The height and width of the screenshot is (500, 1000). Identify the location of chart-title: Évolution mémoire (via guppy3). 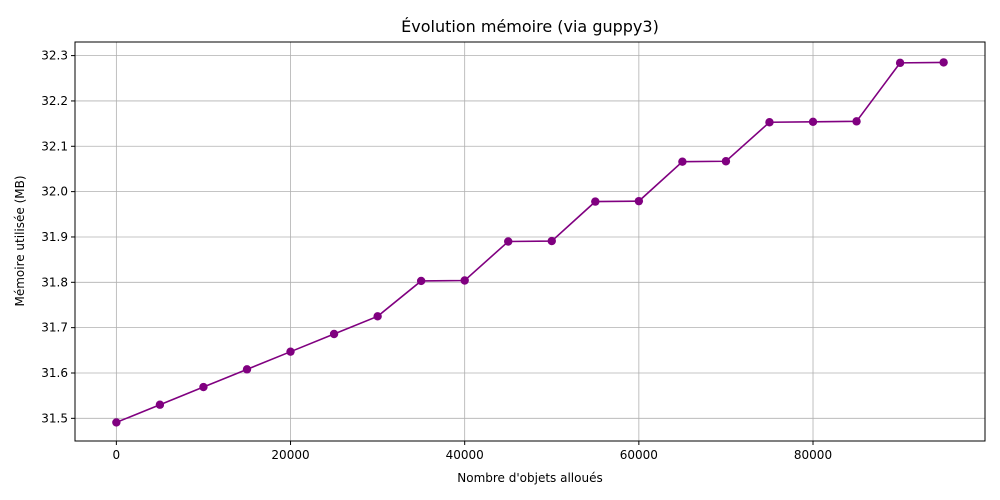
(530, 26).